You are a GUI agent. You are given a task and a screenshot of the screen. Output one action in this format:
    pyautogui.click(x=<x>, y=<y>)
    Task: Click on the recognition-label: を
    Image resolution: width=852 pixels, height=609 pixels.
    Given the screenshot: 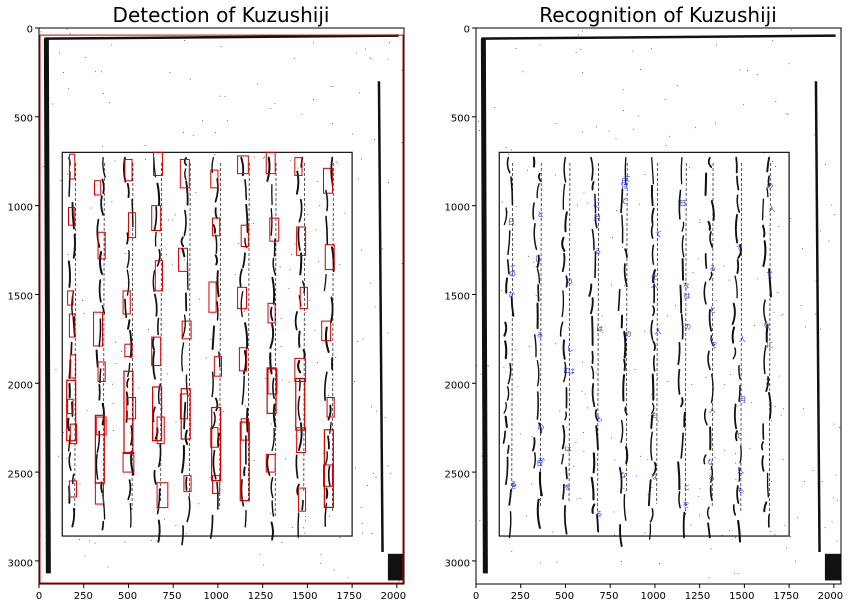 What is the action you would take?
    pyautogui.click(x=766, y=326)
    